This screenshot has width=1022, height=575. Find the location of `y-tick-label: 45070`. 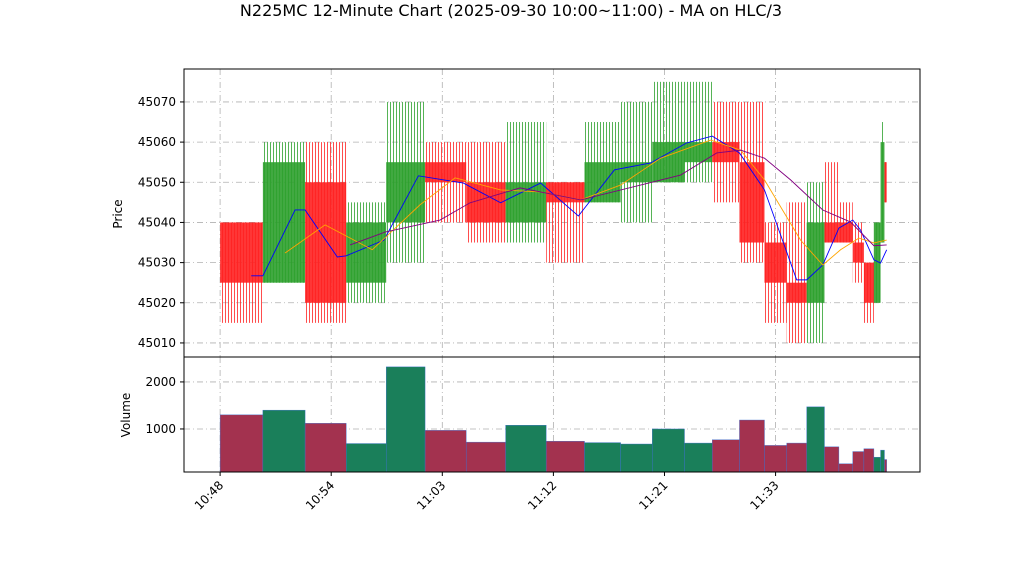

y-tick-label: 45070 is located at coordinates (157, 102).